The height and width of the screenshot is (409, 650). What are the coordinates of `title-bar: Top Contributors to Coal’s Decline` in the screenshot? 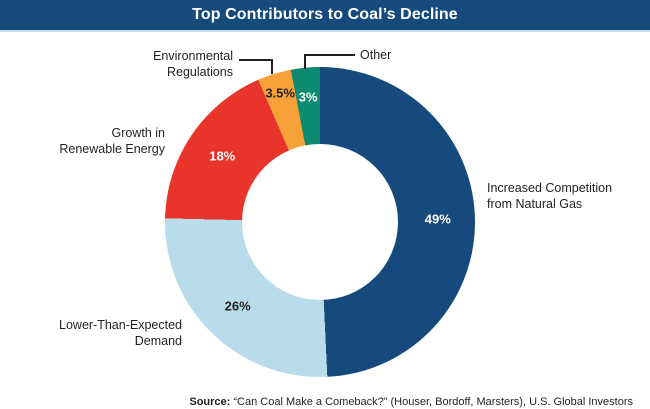 It's located at (325, 16).